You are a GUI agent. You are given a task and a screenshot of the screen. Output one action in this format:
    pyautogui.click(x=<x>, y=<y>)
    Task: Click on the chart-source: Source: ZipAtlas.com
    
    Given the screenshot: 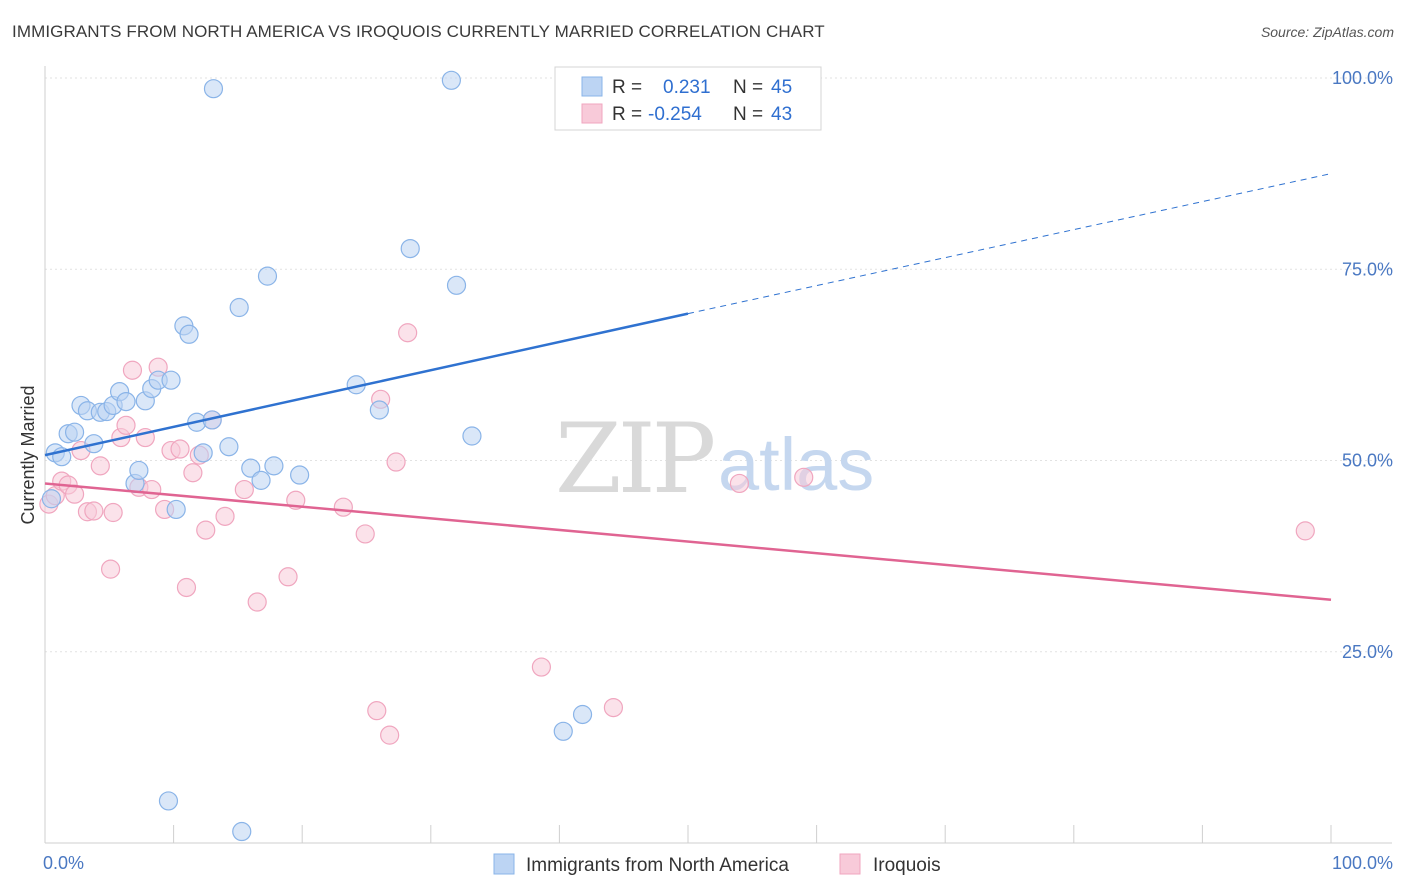 What is the action you would take?
    pyautogui.click(x=1327, y=32)
    